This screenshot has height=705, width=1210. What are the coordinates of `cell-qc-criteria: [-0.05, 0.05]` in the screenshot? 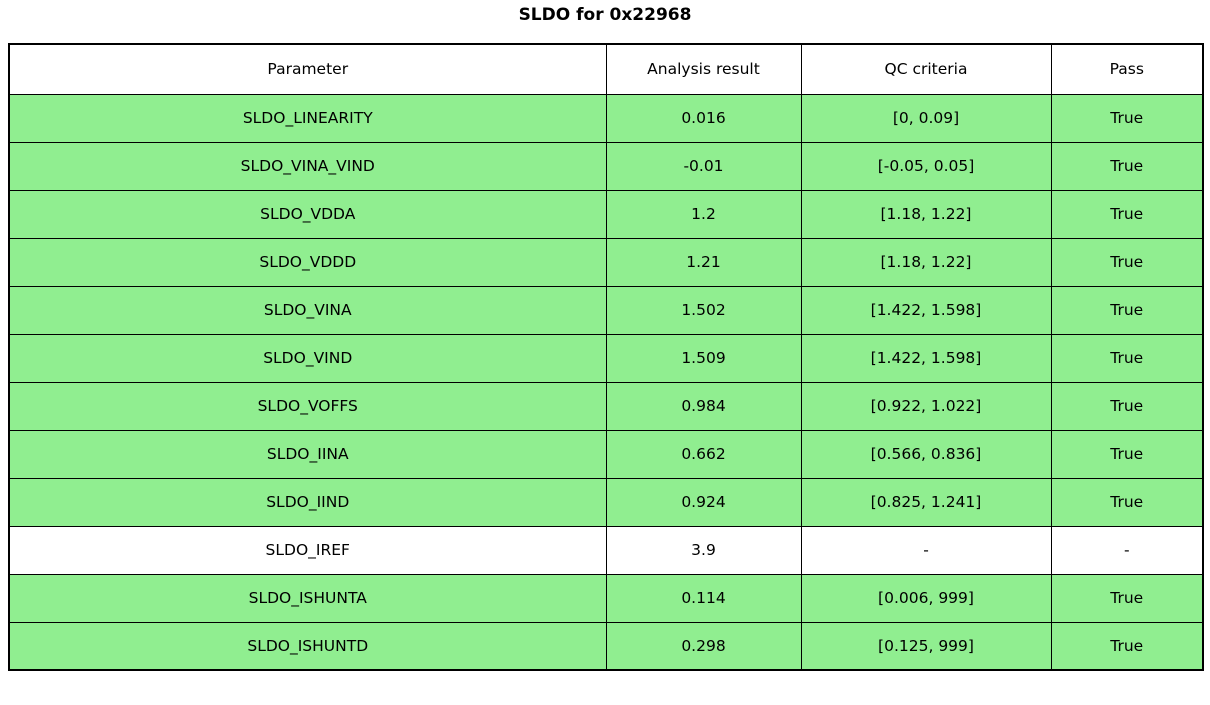 It's located at (926, 166).